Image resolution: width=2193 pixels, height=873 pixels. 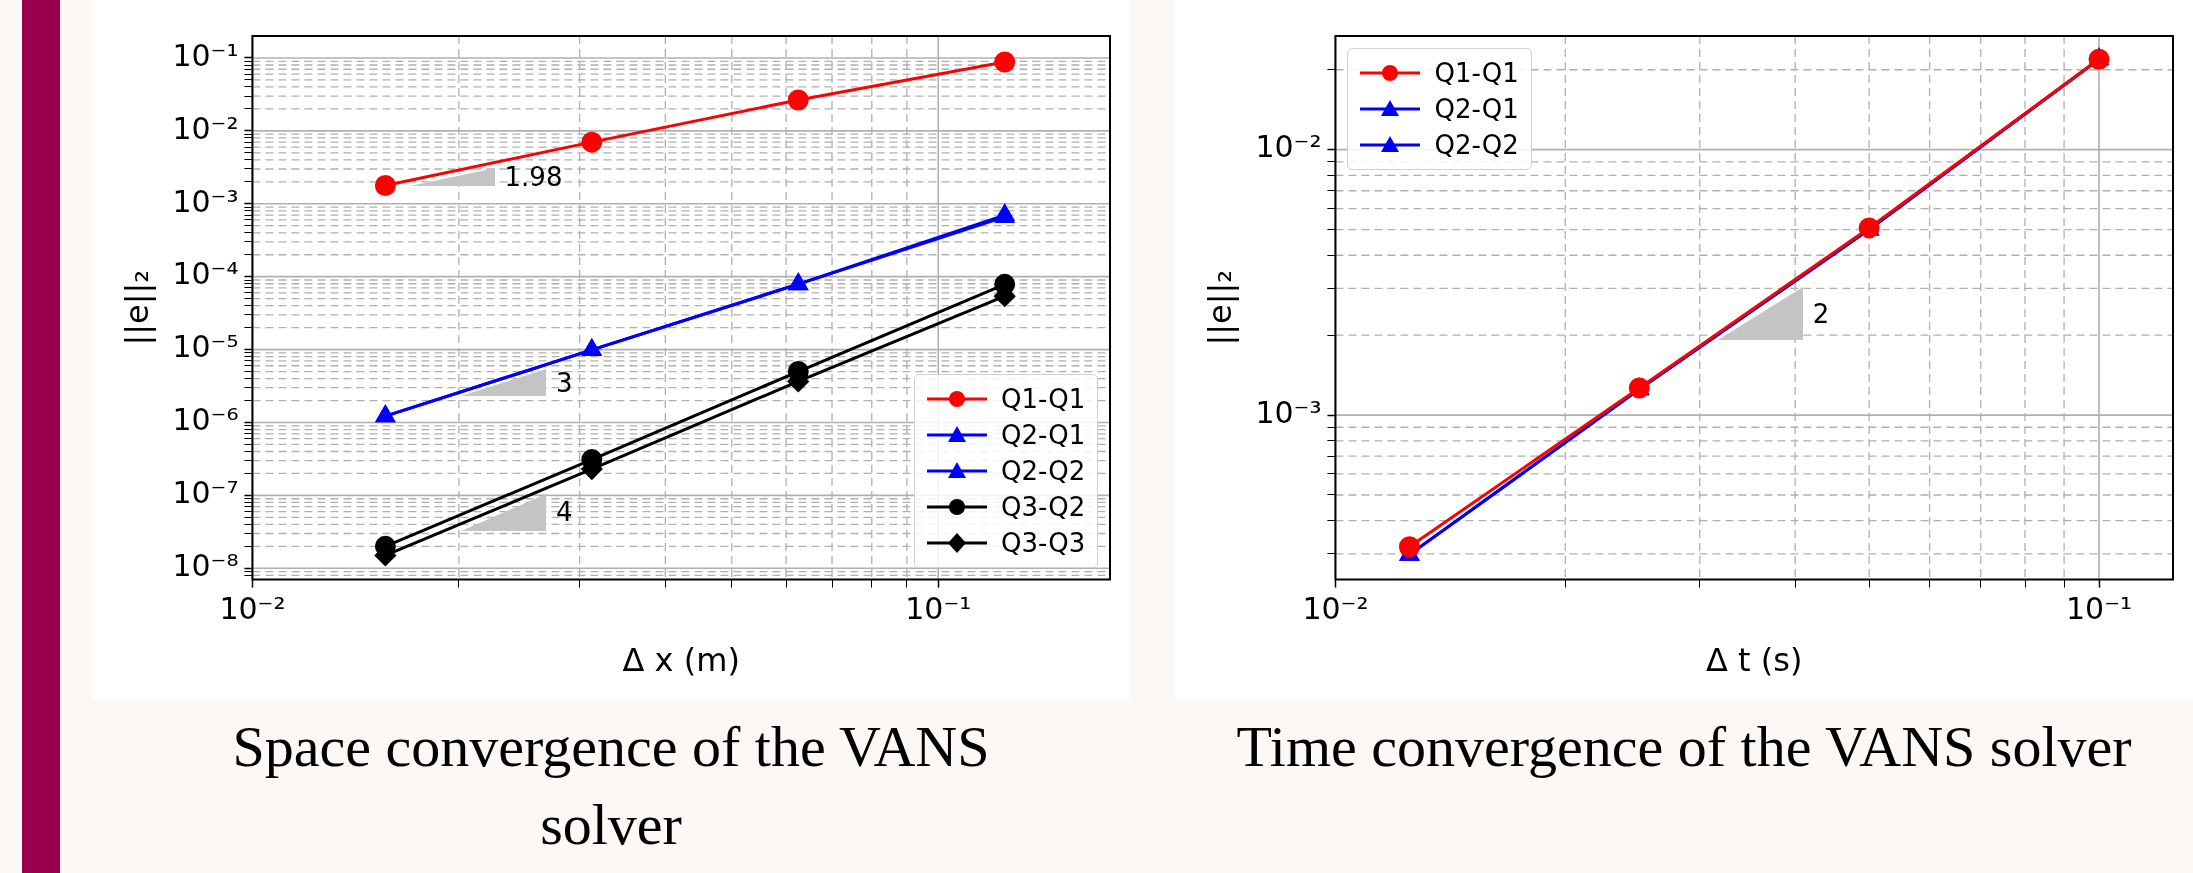 I want to click on y-tick-label: 10⁻⁶, so click(x=205, y=420).